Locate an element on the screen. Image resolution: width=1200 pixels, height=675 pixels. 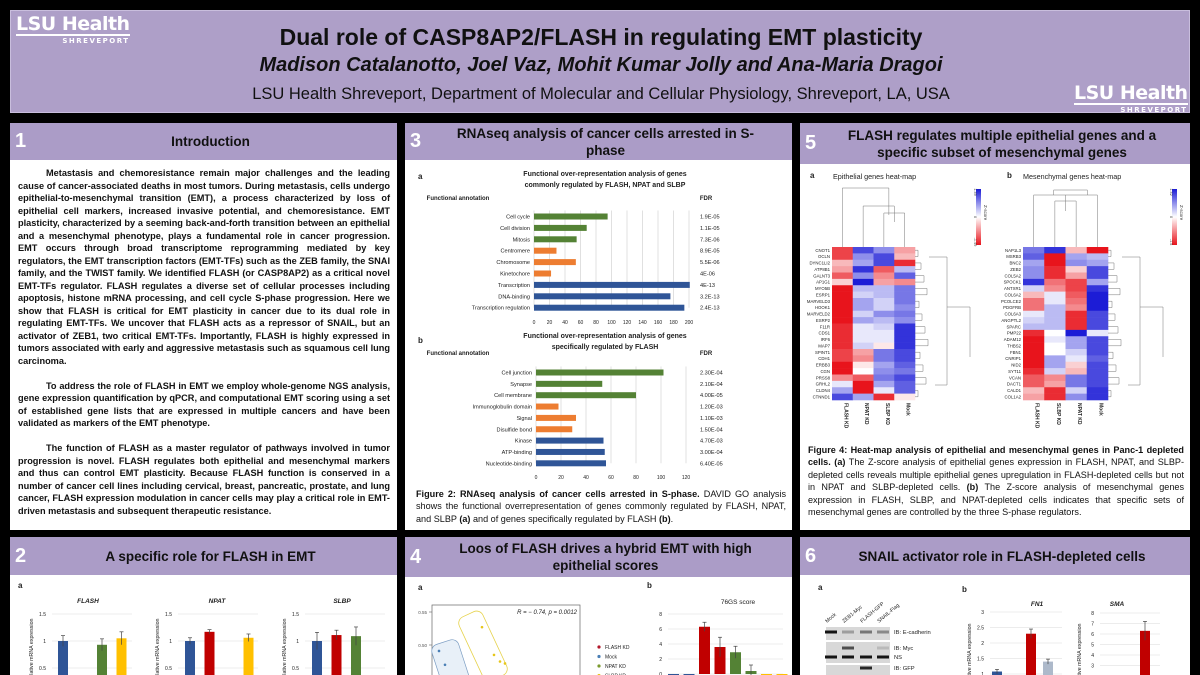
lsu-health-logo-right: LSU Health SHREVEPORT is located at coordinates (1131, 98).